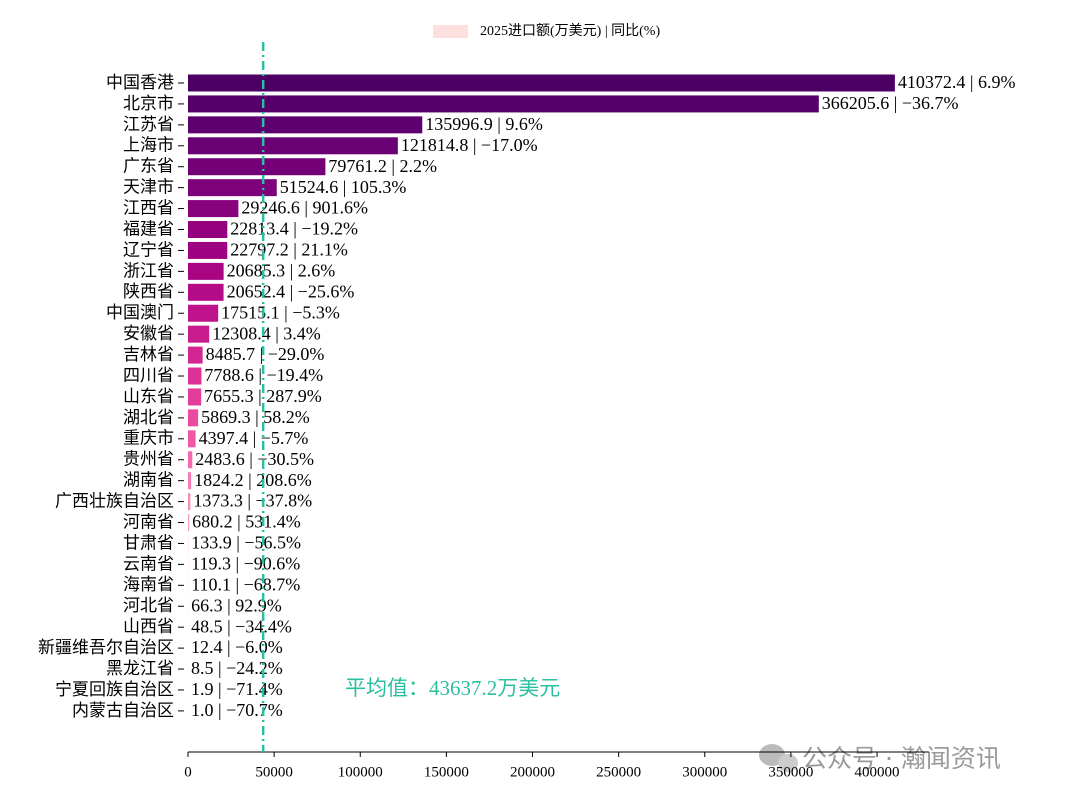 The height and width of the screenshot is (804, 1080). I want to click on y-tick-label: 海南省, so click(148, 584).